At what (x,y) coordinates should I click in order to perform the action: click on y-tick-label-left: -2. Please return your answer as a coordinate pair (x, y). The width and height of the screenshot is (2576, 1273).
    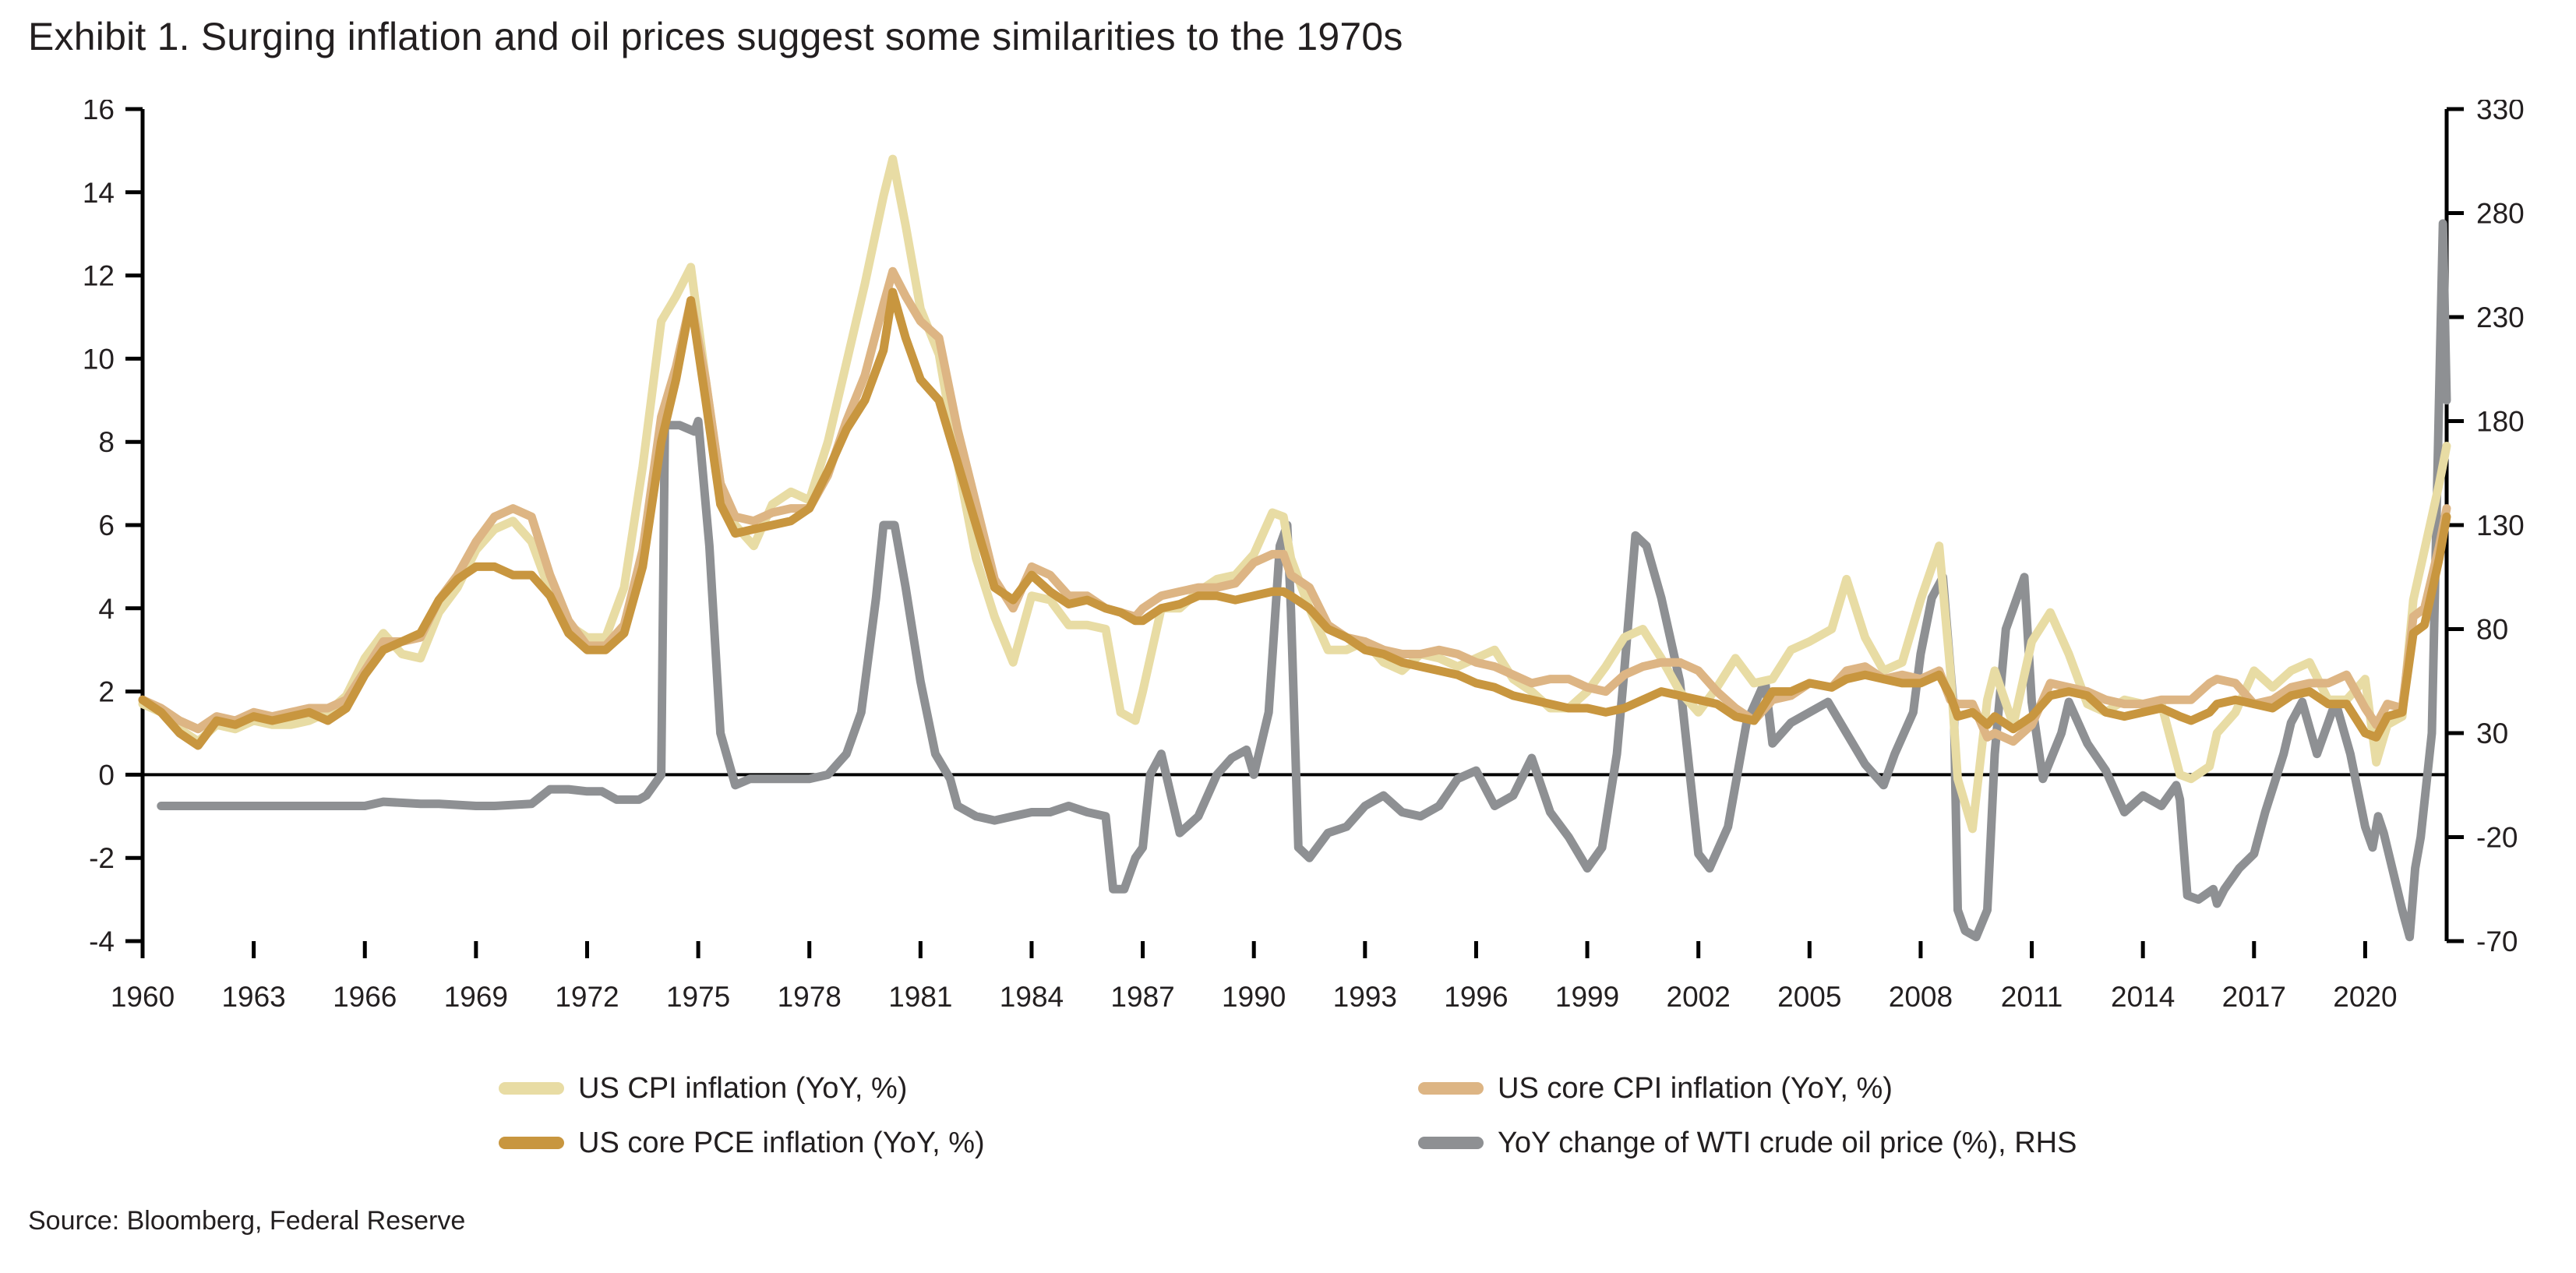
    Looking at the image, I should click on (102, 858).